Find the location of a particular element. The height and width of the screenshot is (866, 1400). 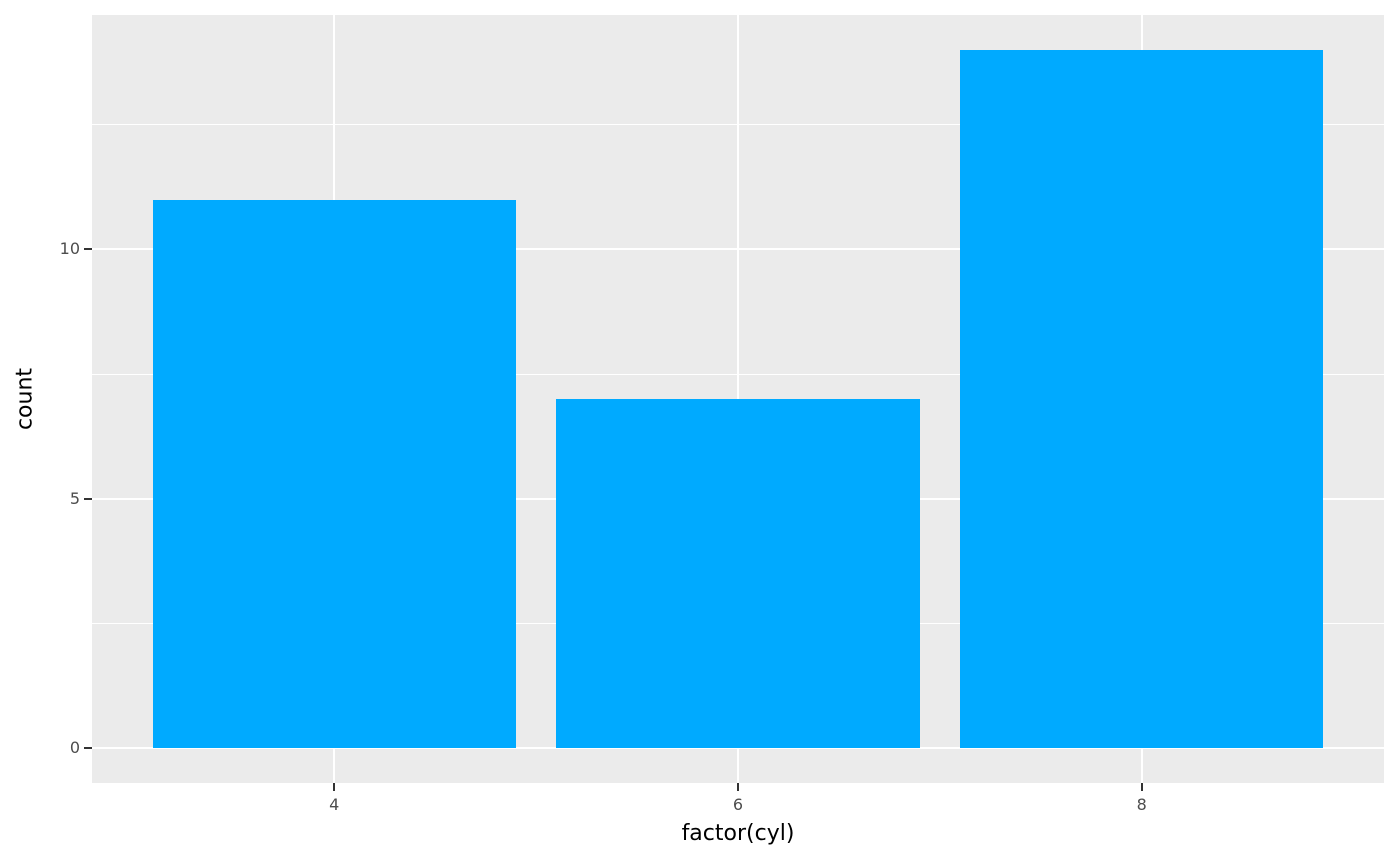

x-axis-title: factor(cyl) is located at coordinates (738, 833).